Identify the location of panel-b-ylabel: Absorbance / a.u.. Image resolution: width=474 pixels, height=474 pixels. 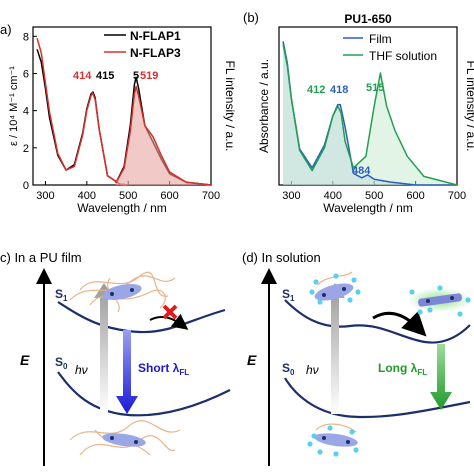
(264, 106).